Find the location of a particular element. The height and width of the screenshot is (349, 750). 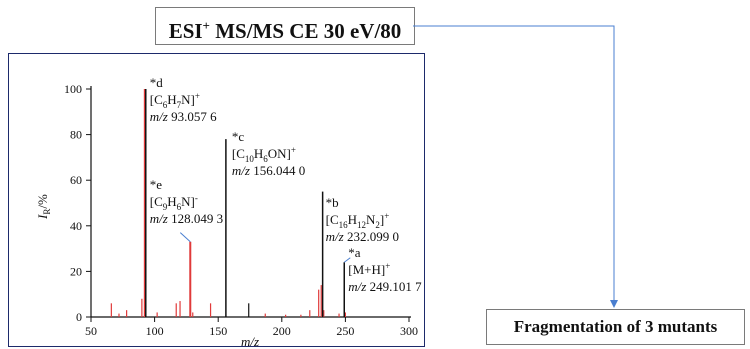

peak-mz-label: m/z 156.044 0 is located at coordinates (268, 170).